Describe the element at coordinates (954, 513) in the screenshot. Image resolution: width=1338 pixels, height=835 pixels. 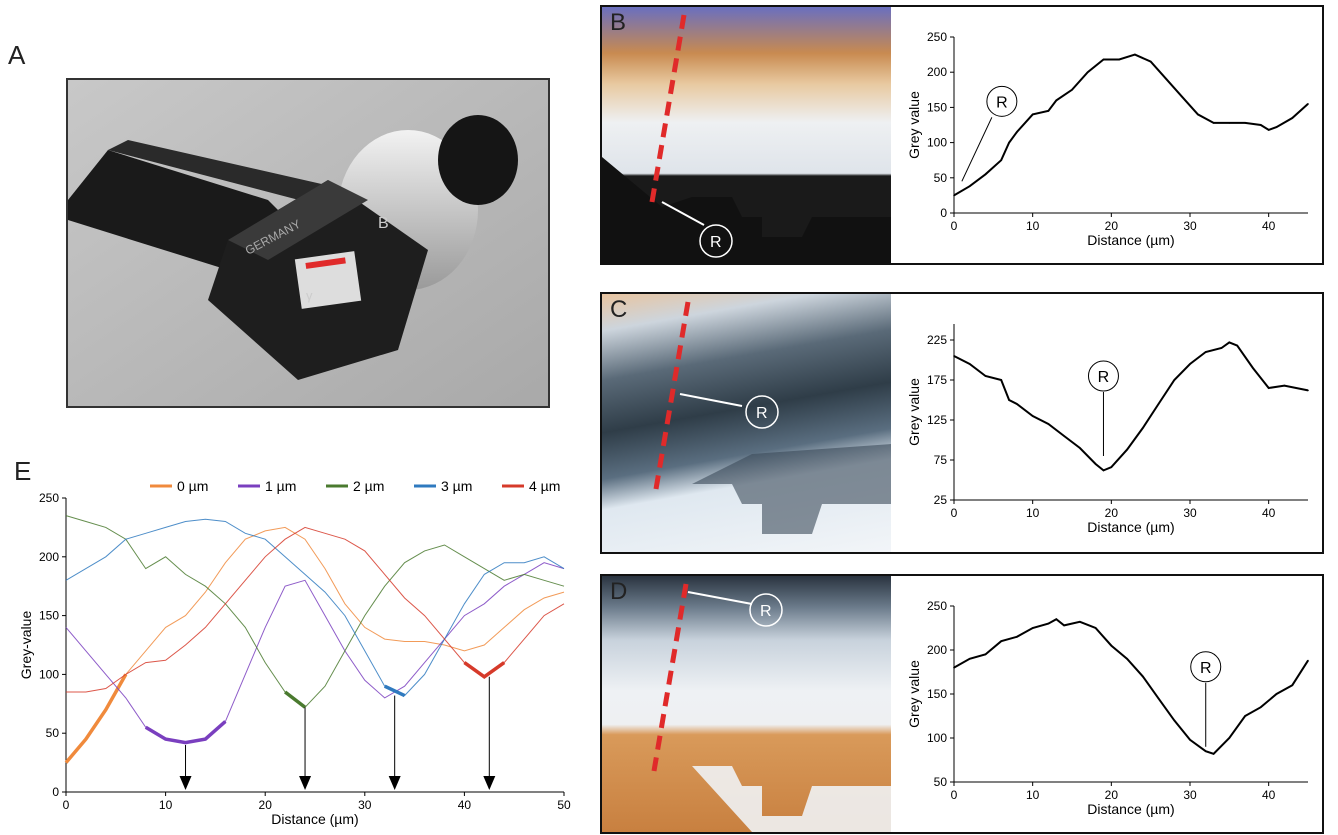
I see `x-tick-label-c: 0` at that location.